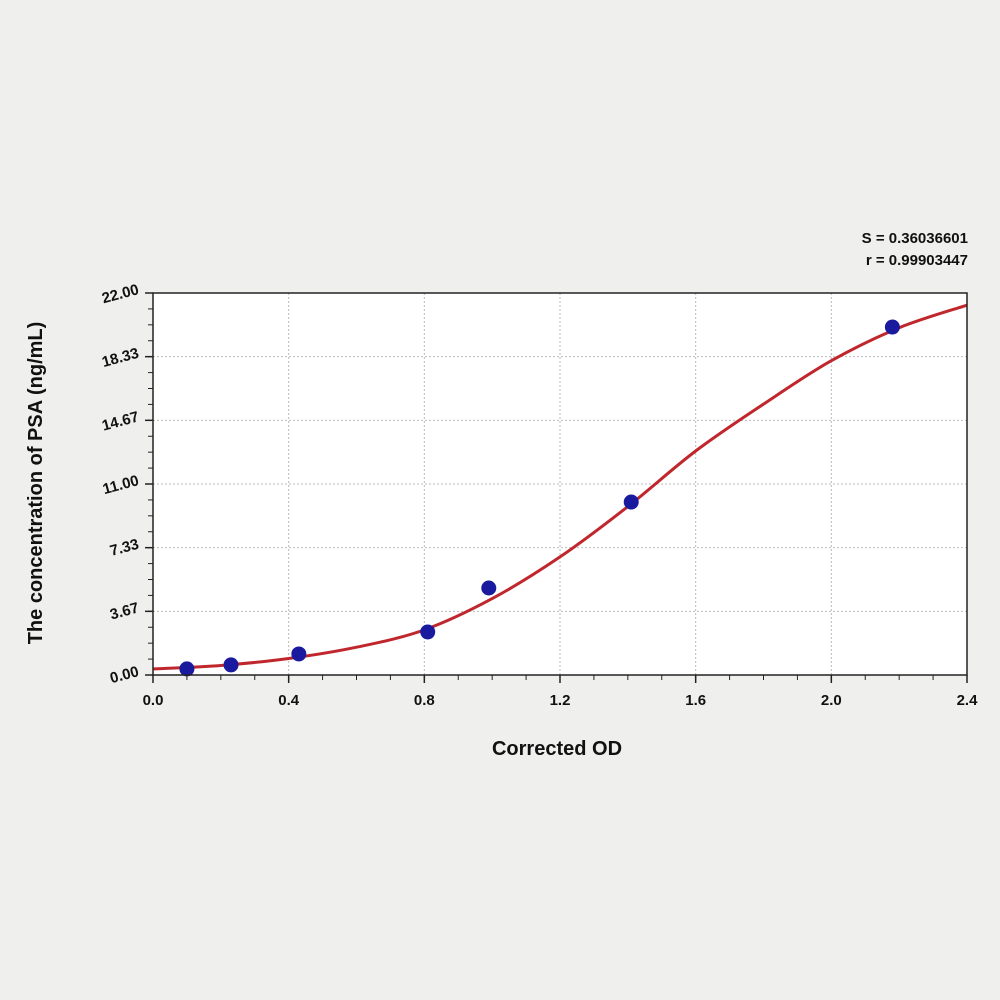 The height and width of the screenshot is (1000, 1000). I want to click on y-tick-label: 7.33, so click(124, 548).